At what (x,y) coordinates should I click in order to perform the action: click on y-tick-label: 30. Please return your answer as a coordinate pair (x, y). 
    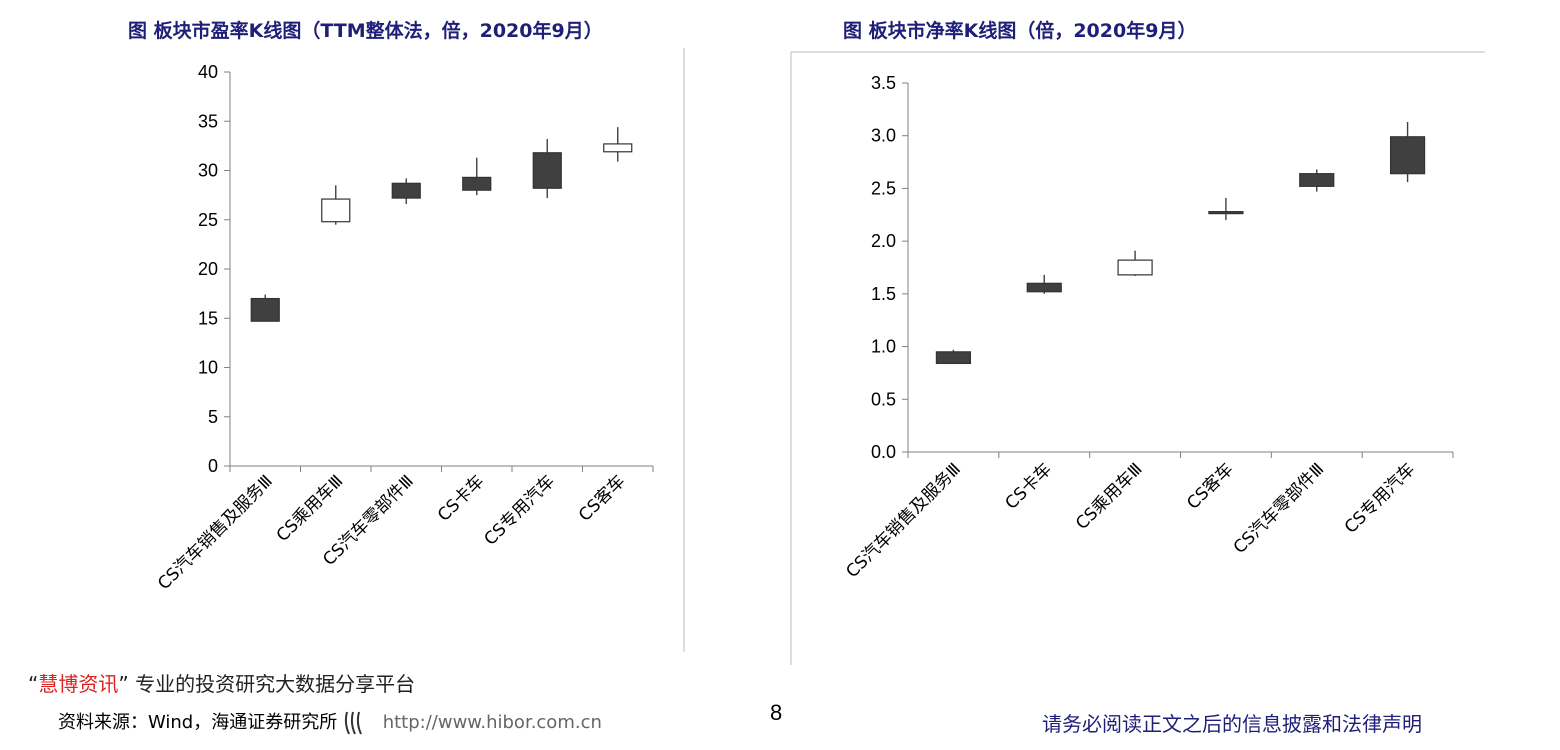
    Looking at the image, I should click on (208, 171).